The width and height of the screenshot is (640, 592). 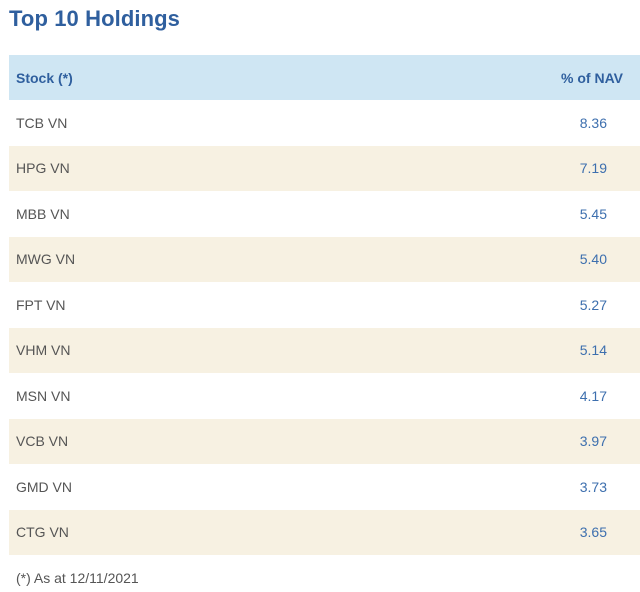 I want to click on table-row: FPT VN 5.27, so click(x=324, y=305).